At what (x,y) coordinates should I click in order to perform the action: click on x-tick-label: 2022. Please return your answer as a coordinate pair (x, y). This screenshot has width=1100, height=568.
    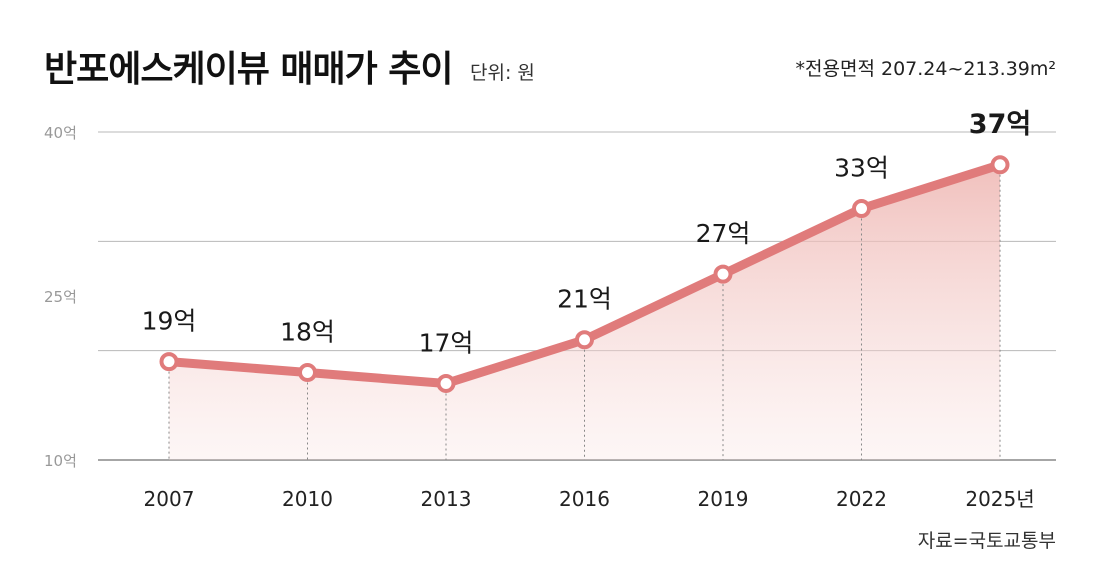
    Looking at the image, I should click on (861, 499).